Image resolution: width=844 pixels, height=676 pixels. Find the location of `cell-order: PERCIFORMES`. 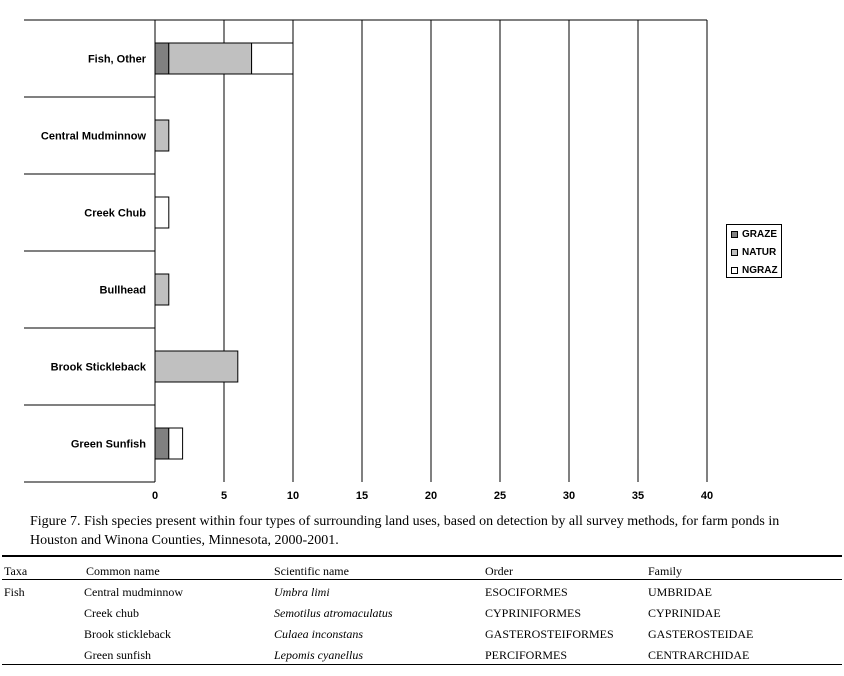

cell-order: PERCIFORMES is located at coordinates (526, 655).